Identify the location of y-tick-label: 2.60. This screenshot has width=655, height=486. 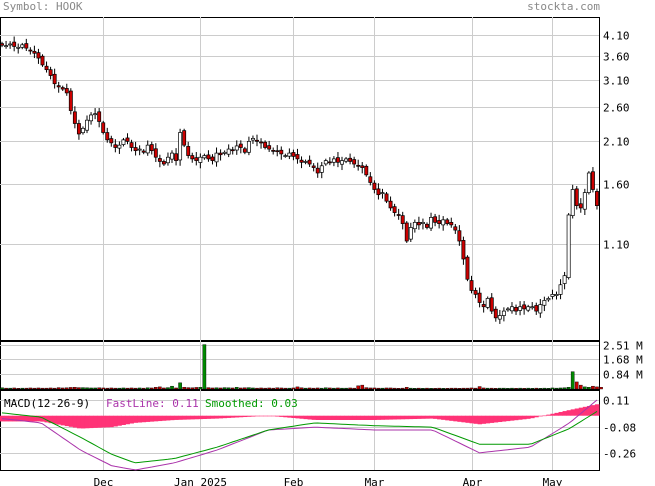
(616, 108).